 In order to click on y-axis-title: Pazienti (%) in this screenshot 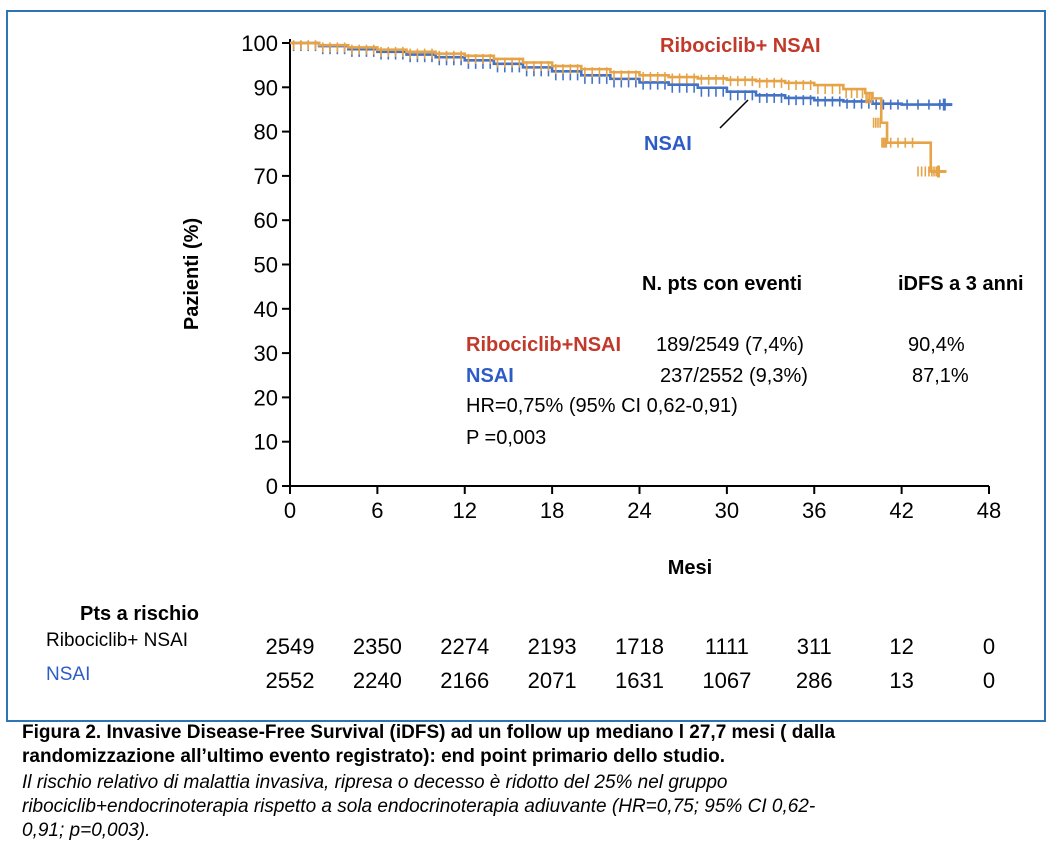, I will do `click(192, 274)`.